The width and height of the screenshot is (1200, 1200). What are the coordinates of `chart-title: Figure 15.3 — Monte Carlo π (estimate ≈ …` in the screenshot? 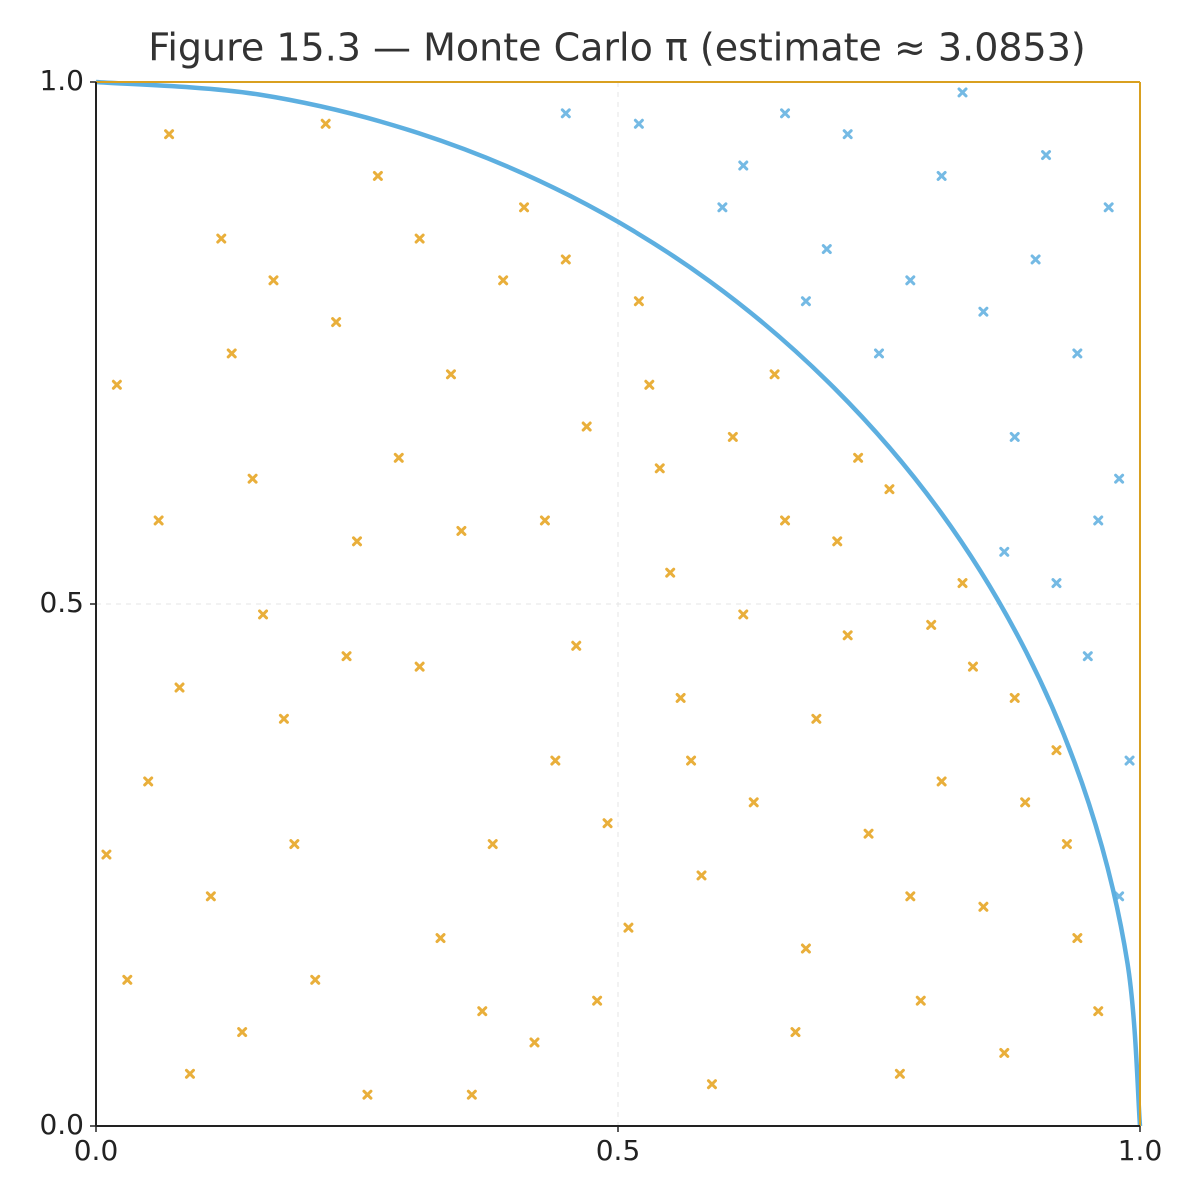 It's located at (616, 48).